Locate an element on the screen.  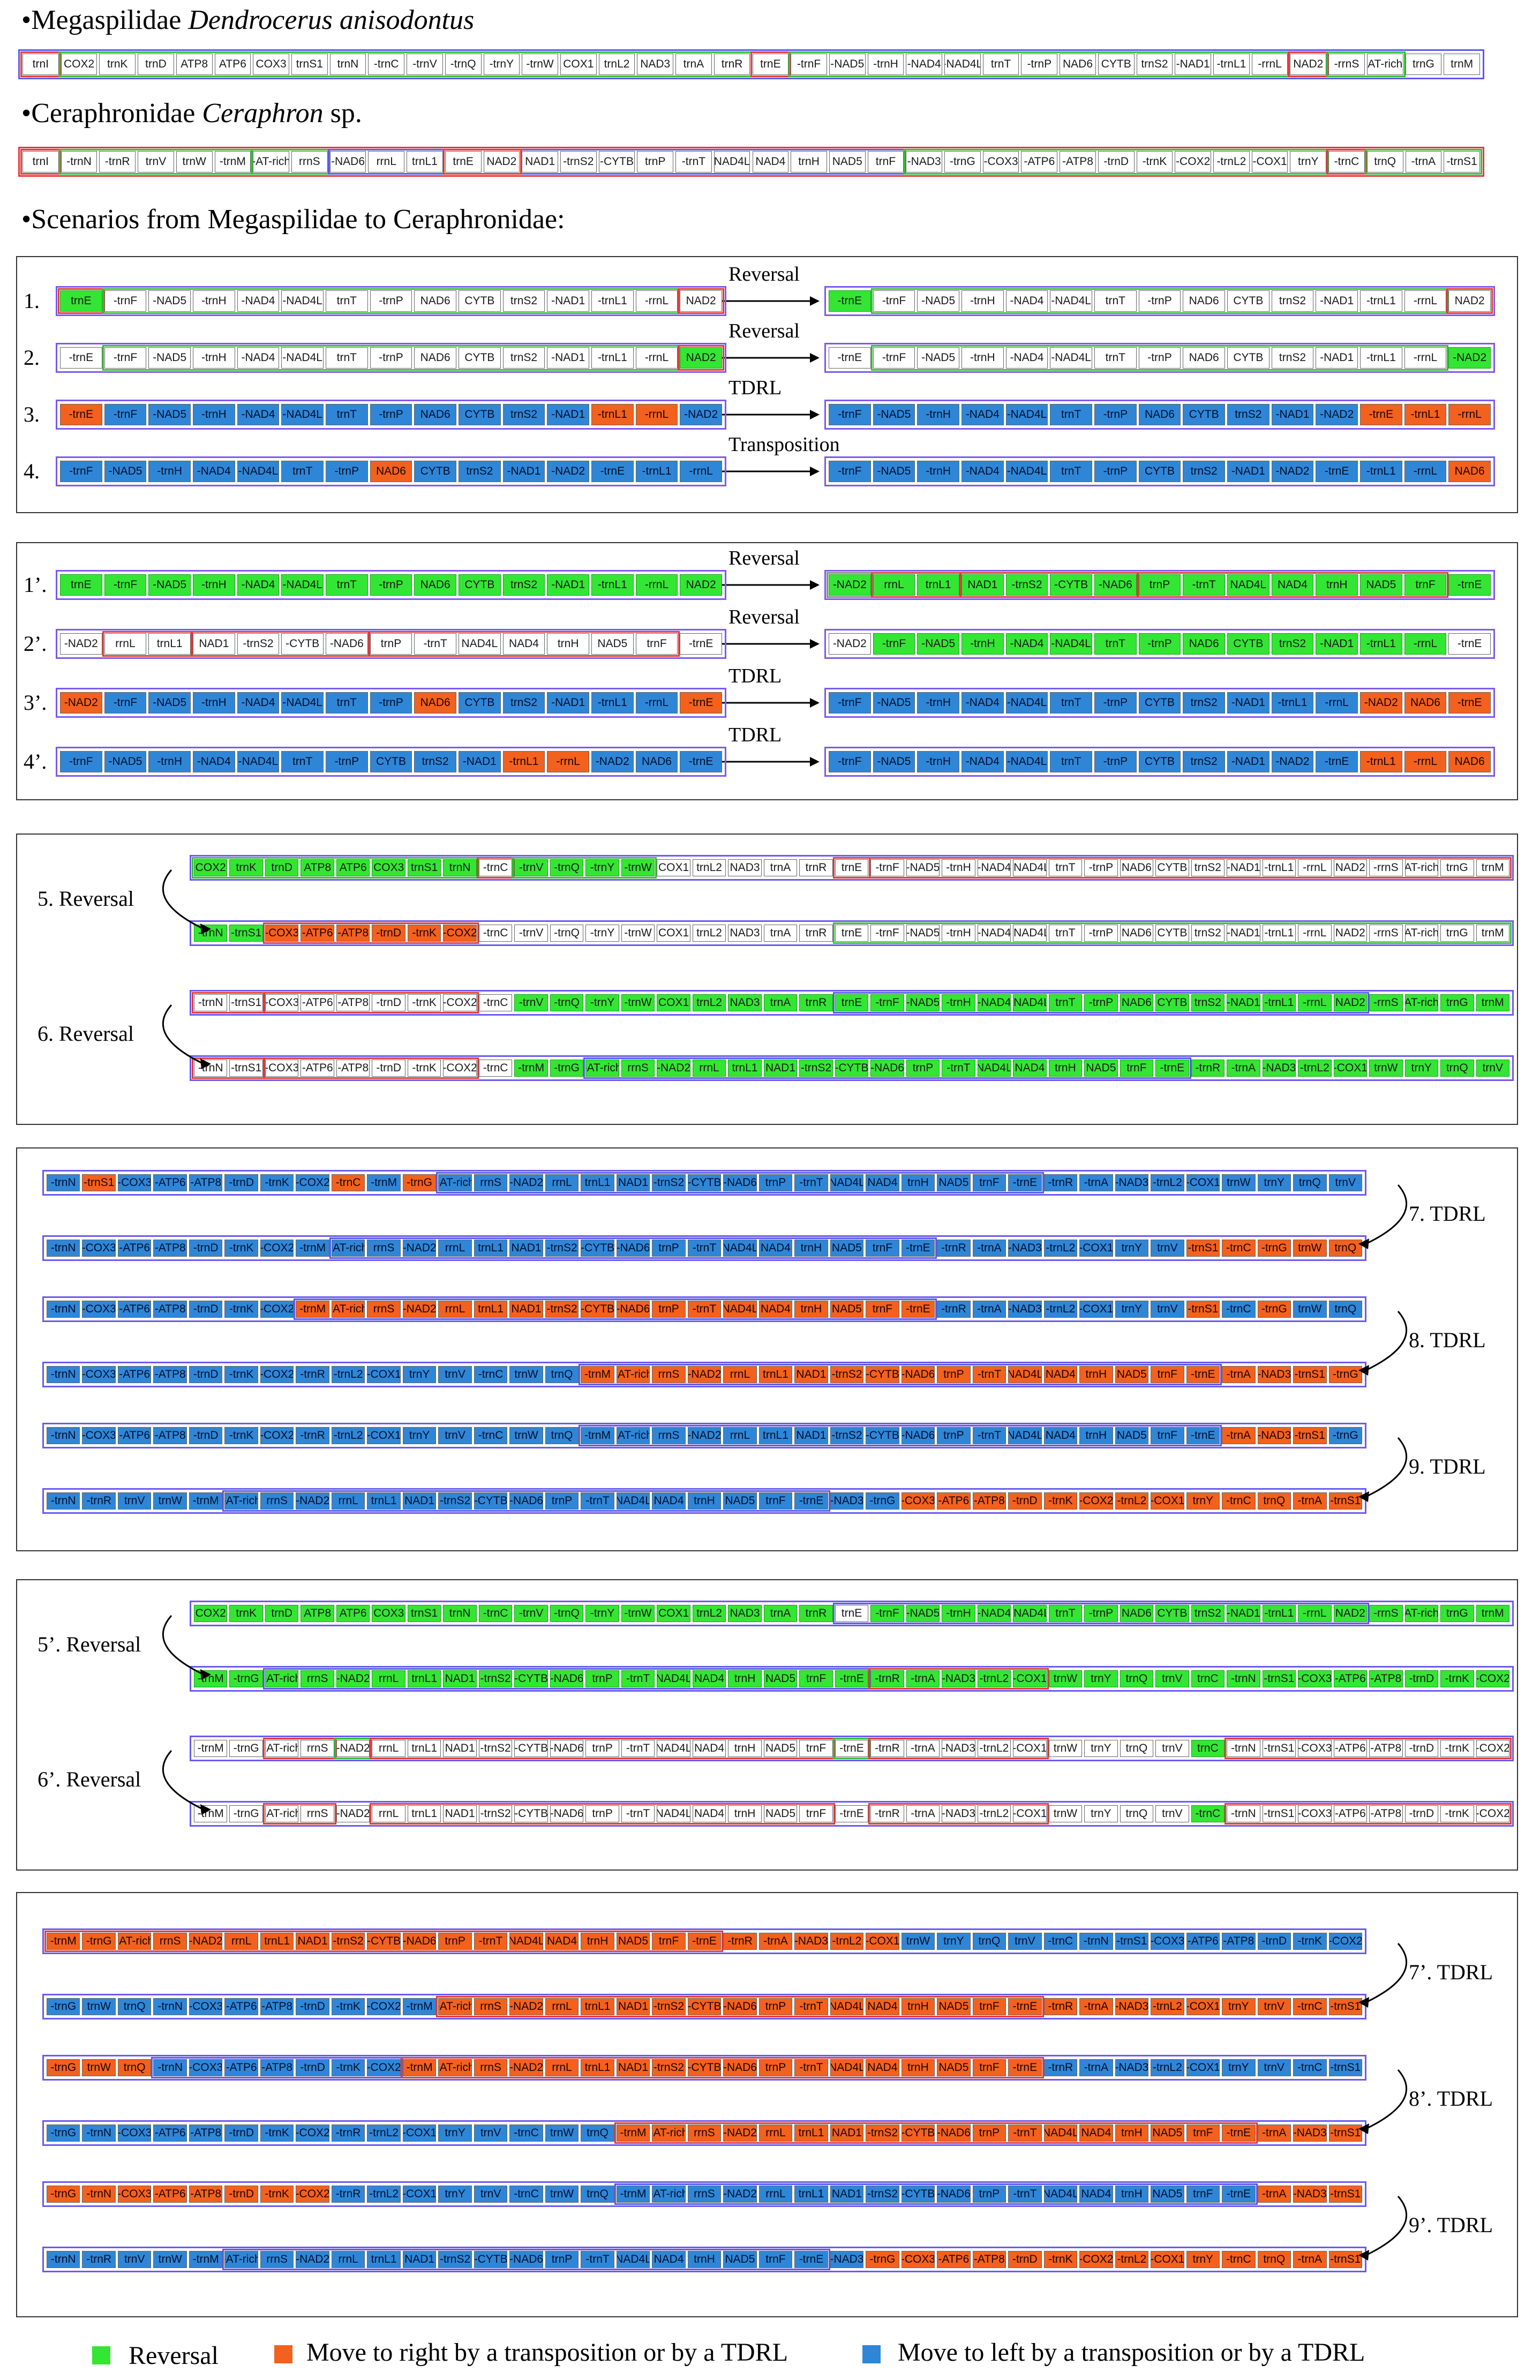
curve-path is located at coordinates (1386, 2226).